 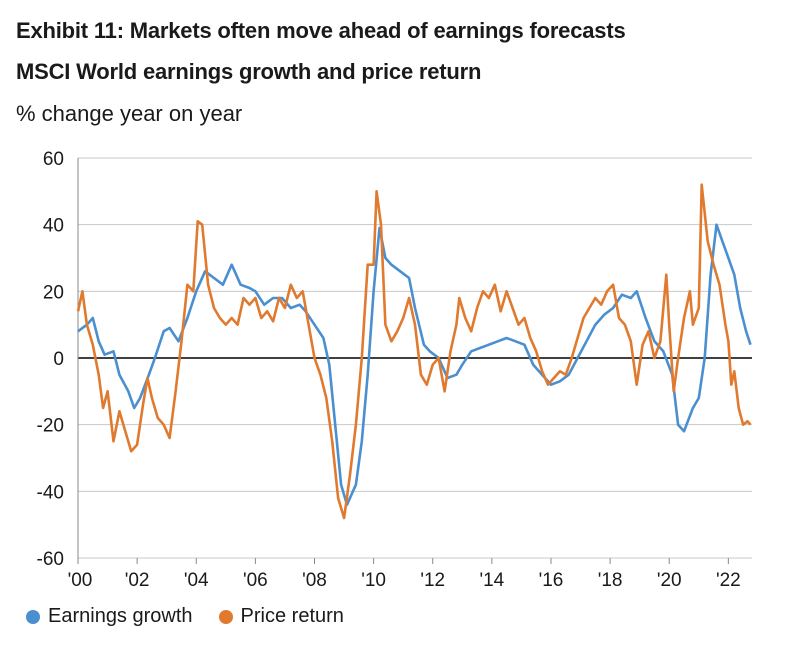 I want to click on y-tick-label: -20, so click(x=50, y=426).